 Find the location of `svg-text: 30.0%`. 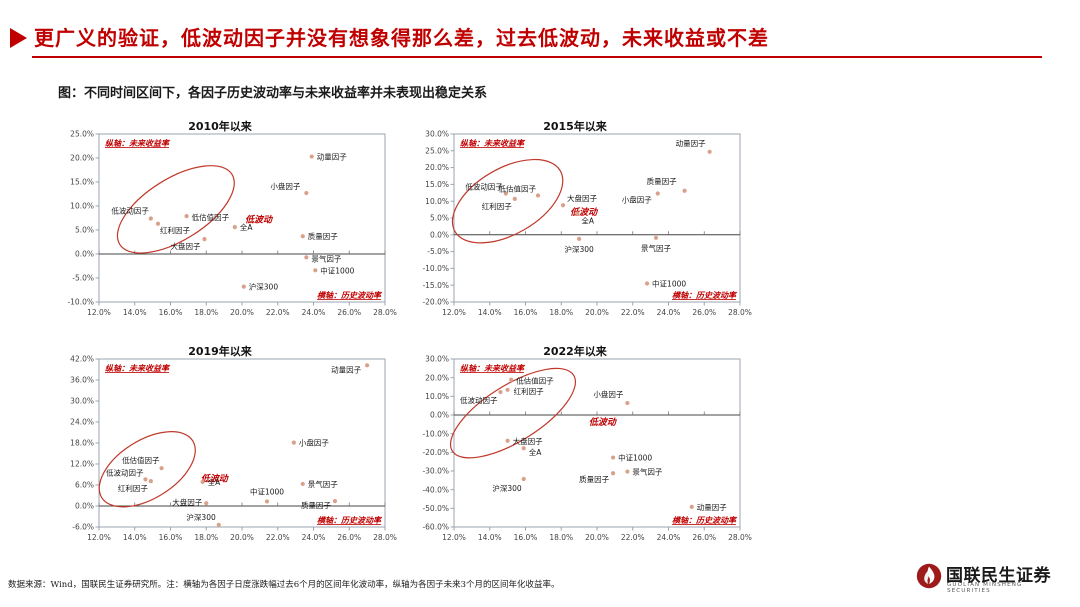

svg-text: 30.0% is located at coordinates (437, 134).